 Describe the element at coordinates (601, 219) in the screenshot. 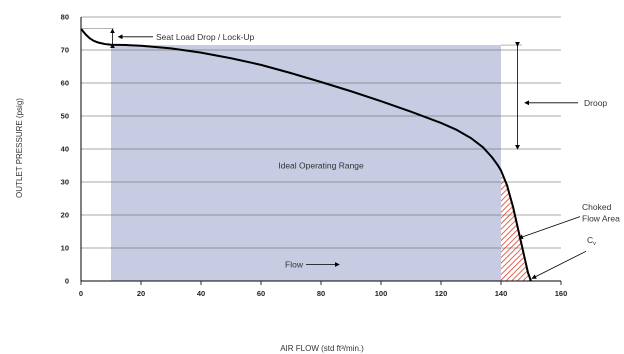

I see `choked-label-line2: Flow Area` at that location.